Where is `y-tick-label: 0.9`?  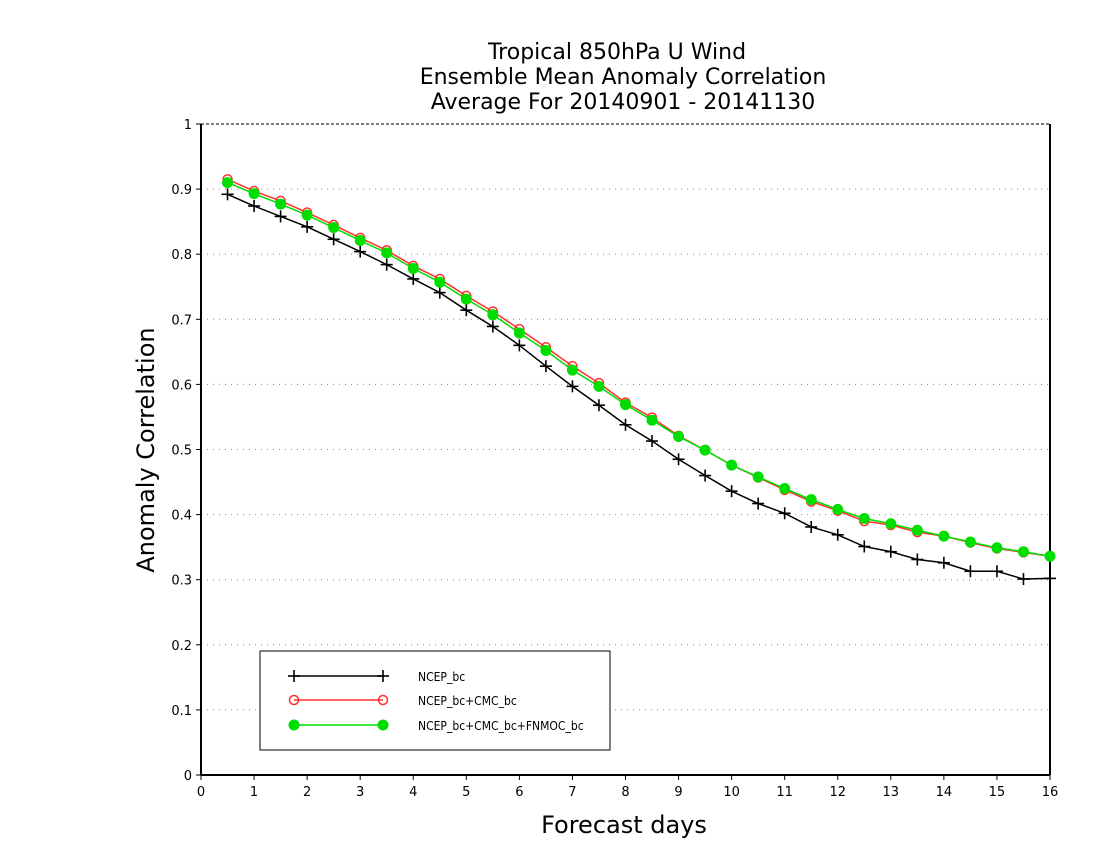
y-tick-label: 0.9 is located at coordinates (181, 190).